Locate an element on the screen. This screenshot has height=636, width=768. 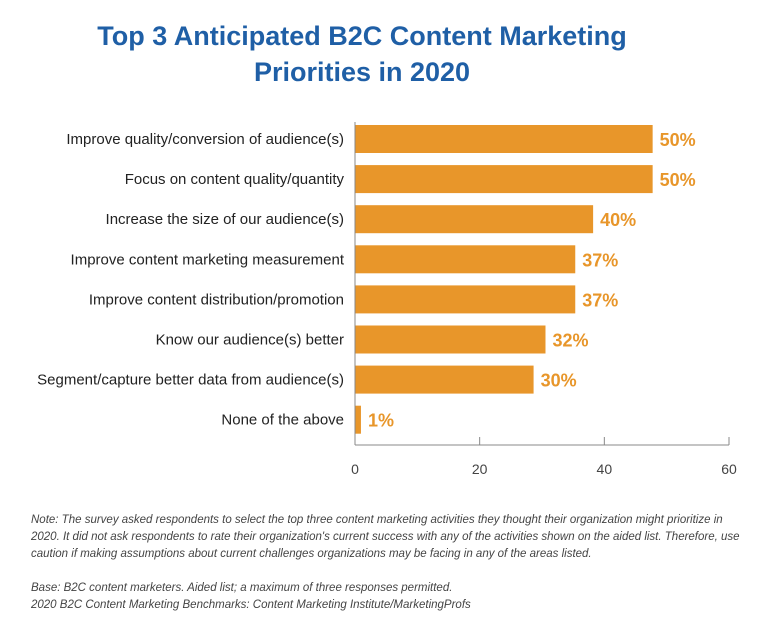
data-label: 30% is located at coordinates (559, 381).